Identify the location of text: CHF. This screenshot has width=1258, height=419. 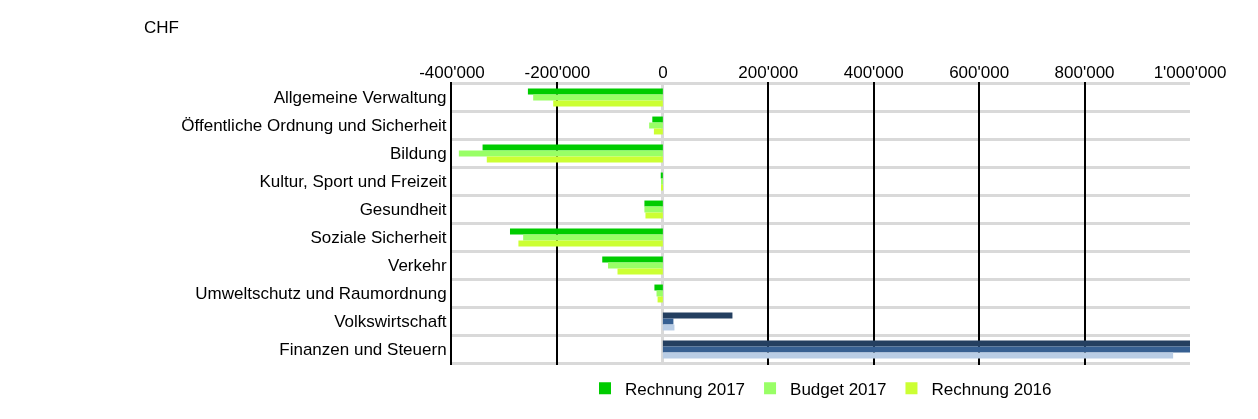
(161, 27).